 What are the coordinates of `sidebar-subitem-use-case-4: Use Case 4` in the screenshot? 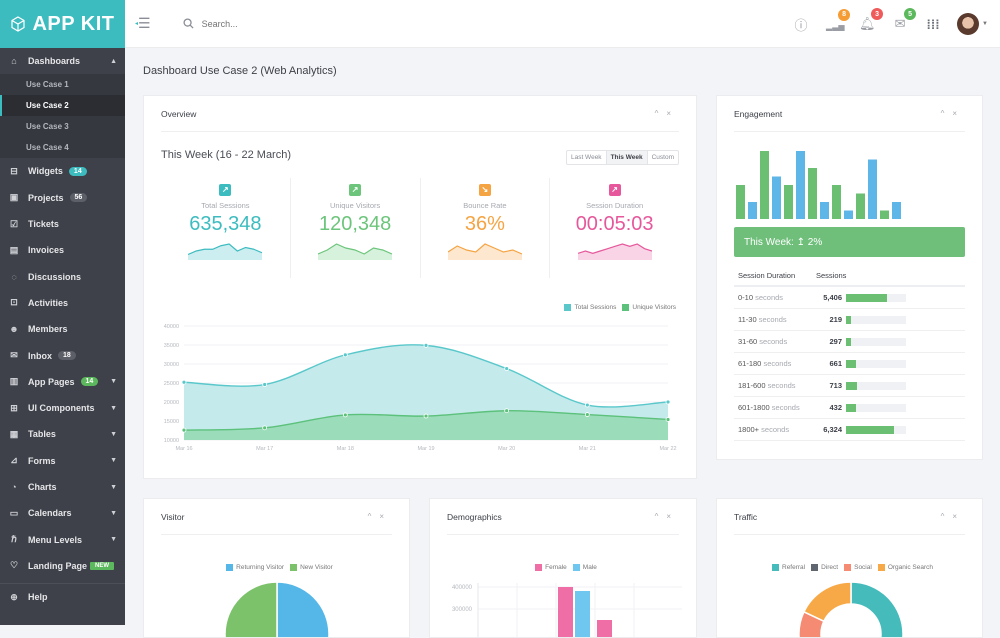 It's located at (47, 148).